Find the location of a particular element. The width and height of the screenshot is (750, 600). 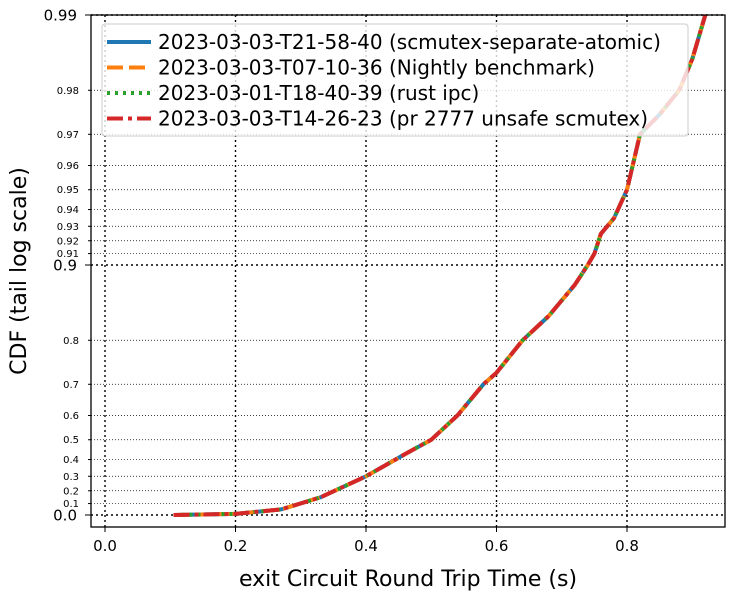

y-minor-tick-label: 0.4 is located at coordinates (71, 460).